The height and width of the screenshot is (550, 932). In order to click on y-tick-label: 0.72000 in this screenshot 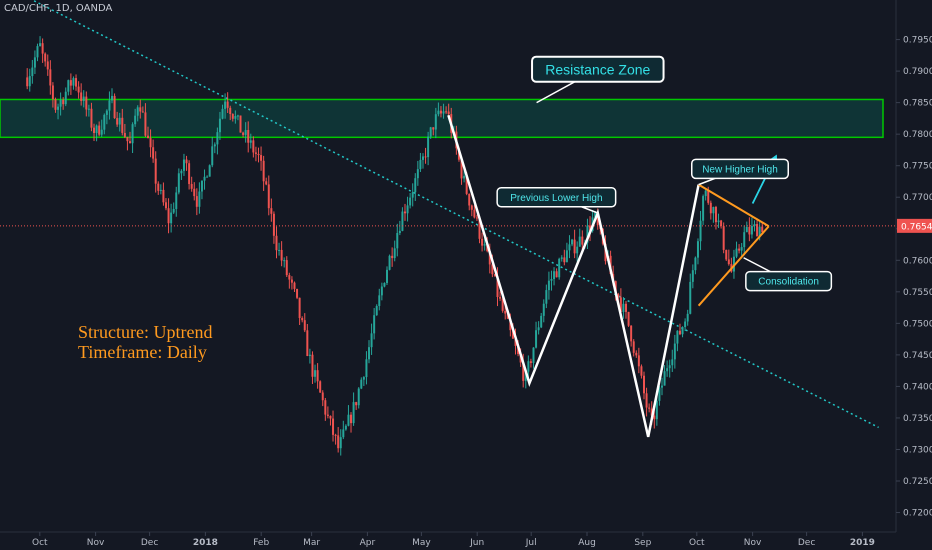, I will do `click(917, 514)`.